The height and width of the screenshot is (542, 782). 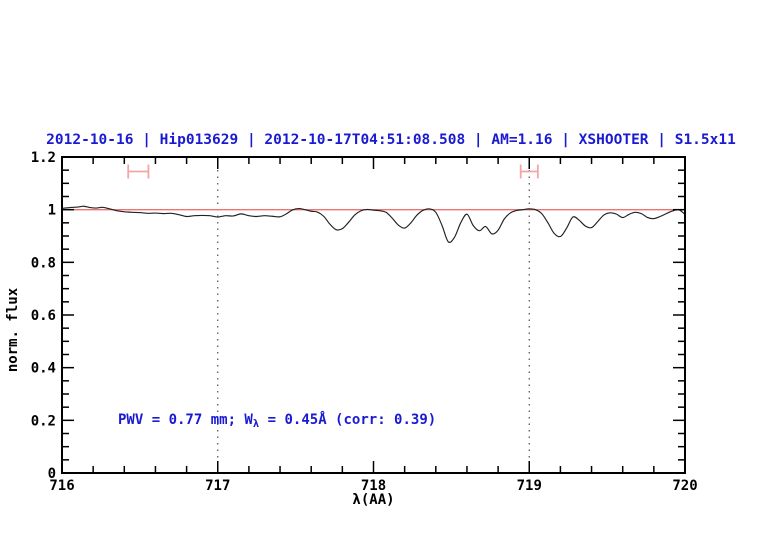 I want to click on y-tick-label: 0.2, so click(x=43, y=421).